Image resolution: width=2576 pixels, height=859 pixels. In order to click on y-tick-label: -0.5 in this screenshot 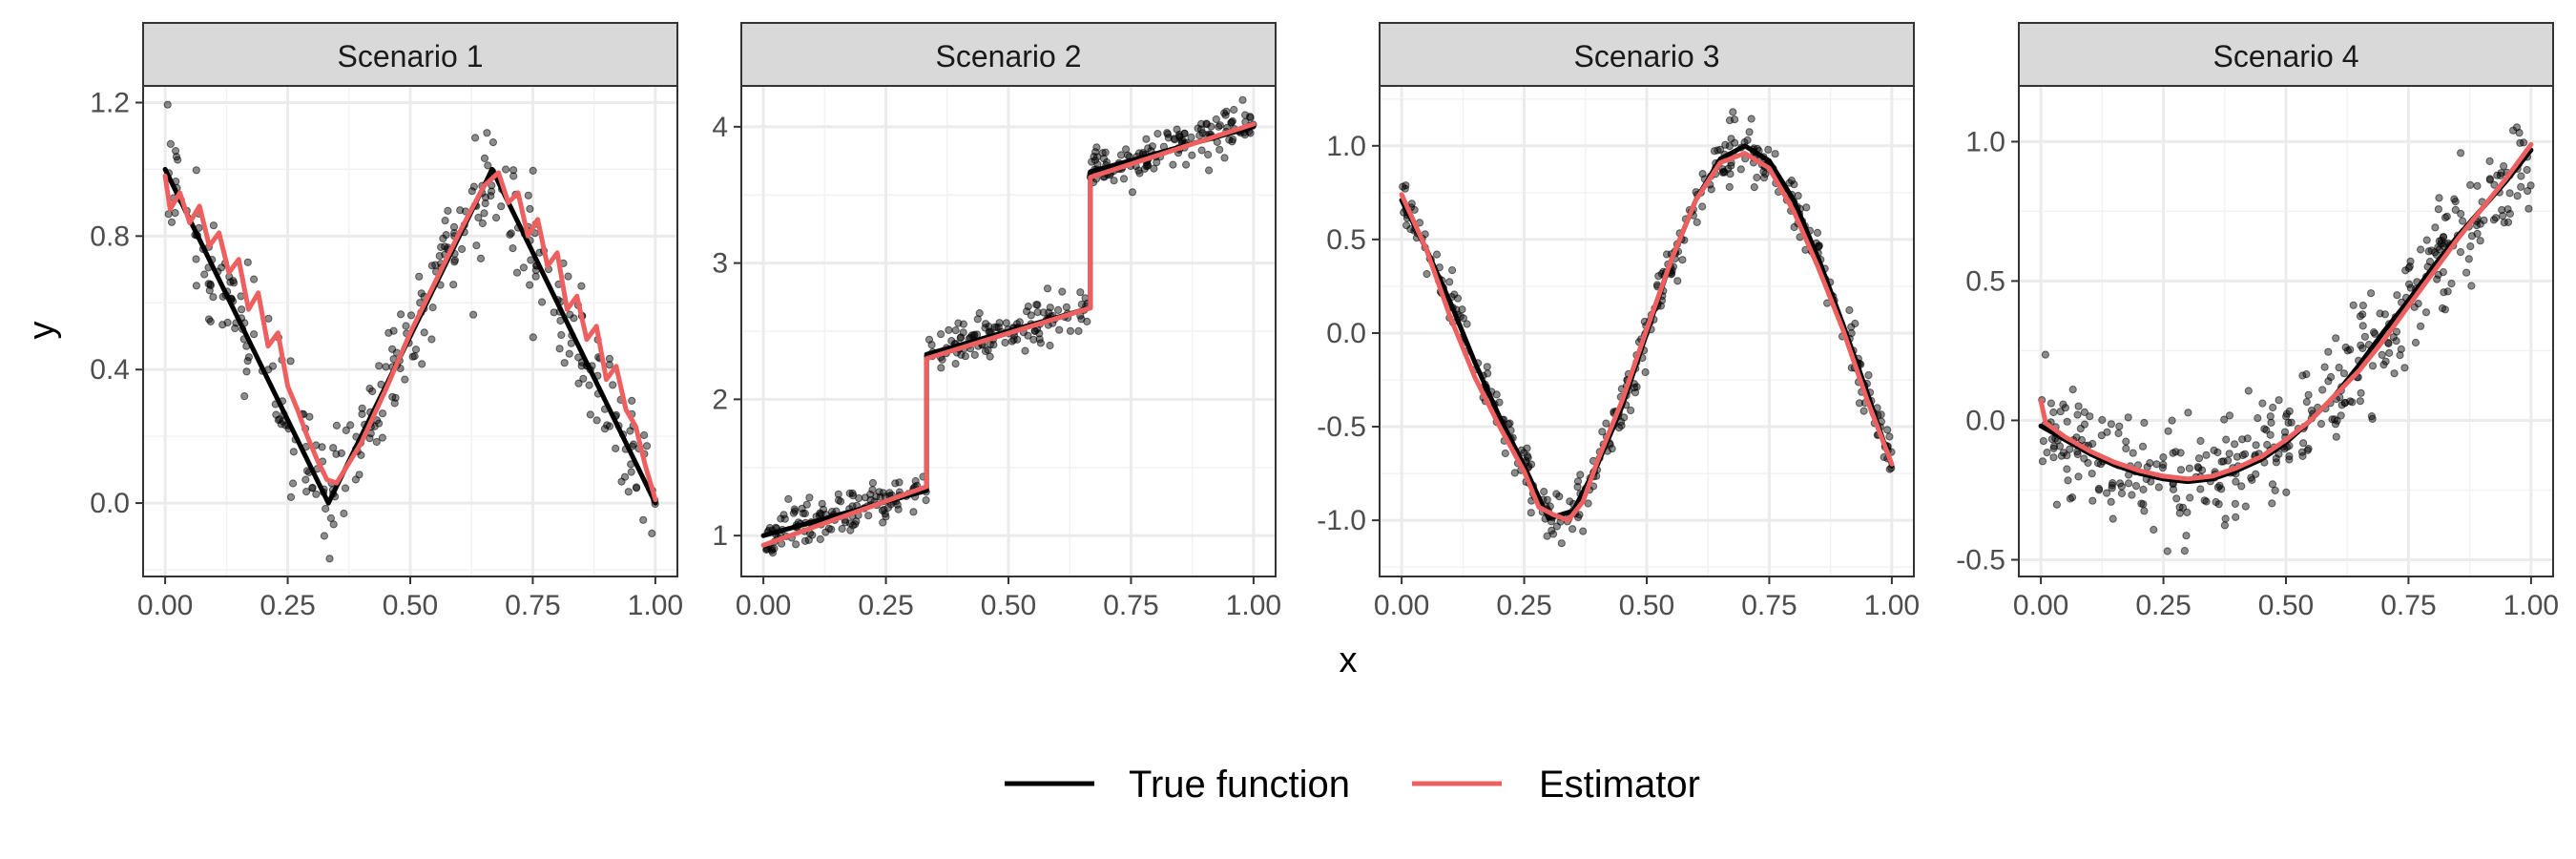, I will do `click(1980, 560)`.